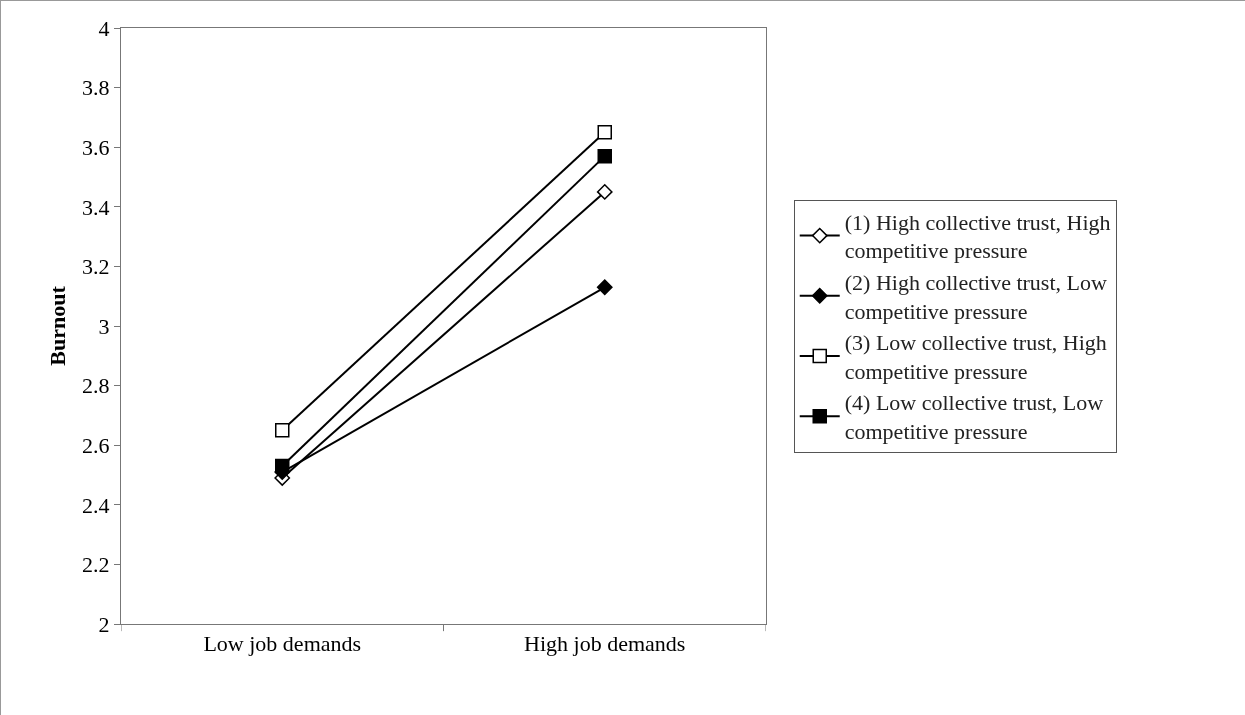  Describe the element at coordinates (96, 207) in the screenshot. I see `y-tick-label: 3.4` at that location.